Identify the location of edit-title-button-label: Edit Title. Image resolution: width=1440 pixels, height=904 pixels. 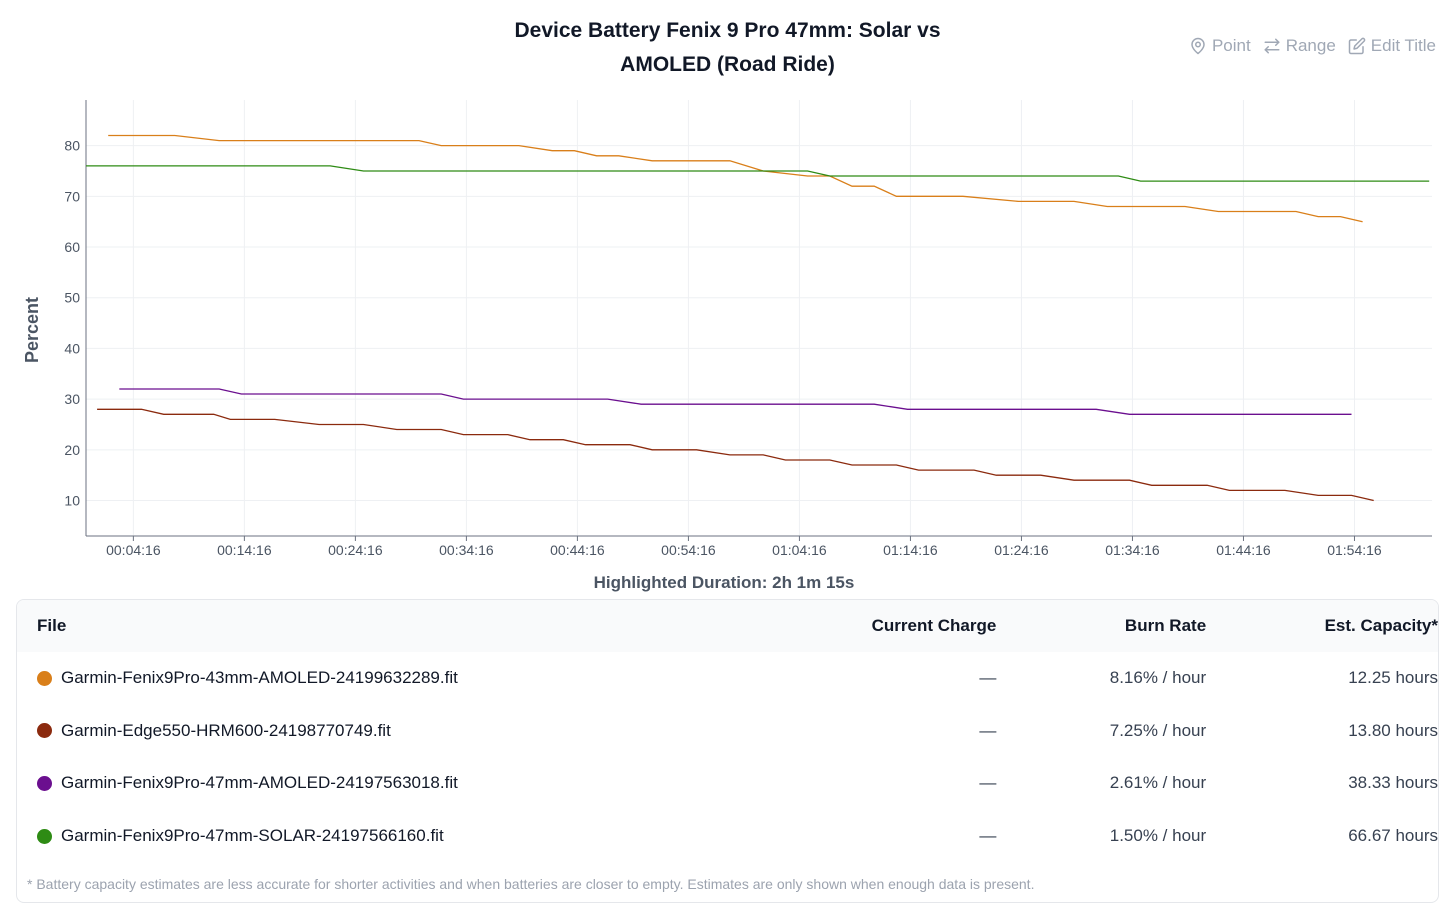
(1403, 45).